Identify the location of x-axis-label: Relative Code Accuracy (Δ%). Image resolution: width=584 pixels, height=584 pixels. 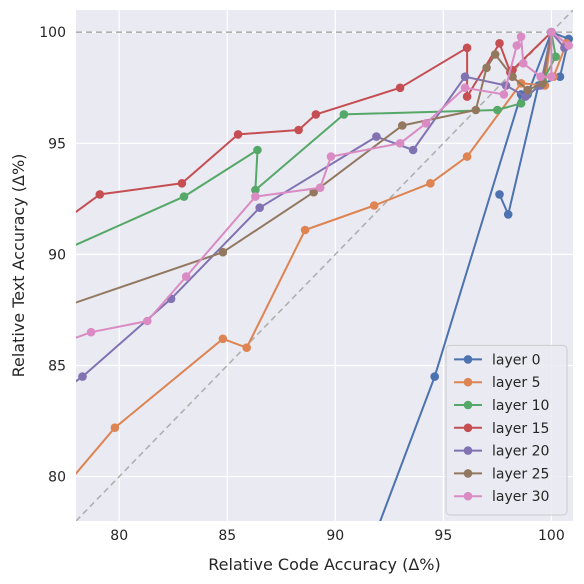
(324, 564).